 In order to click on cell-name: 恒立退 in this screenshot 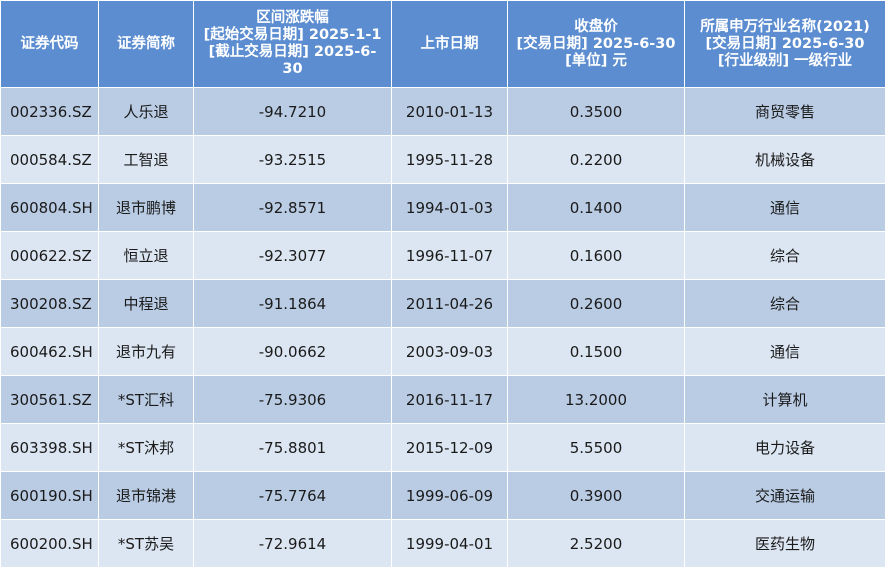, I will do `click(146, 256)`.